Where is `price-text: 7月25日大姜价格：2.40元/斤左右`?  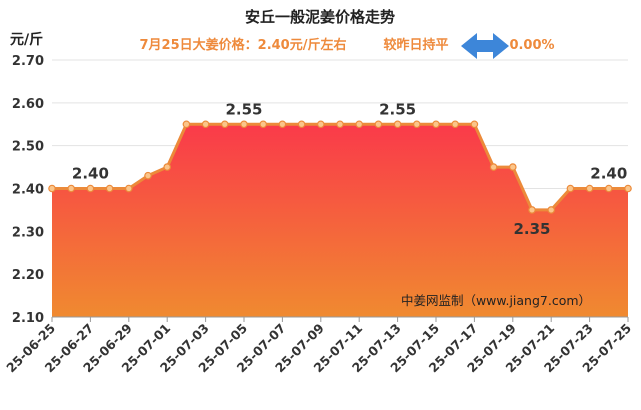 price-text: 7月25日大姜价格：2.40元/斤左右 is located at coordinates (243, 45).